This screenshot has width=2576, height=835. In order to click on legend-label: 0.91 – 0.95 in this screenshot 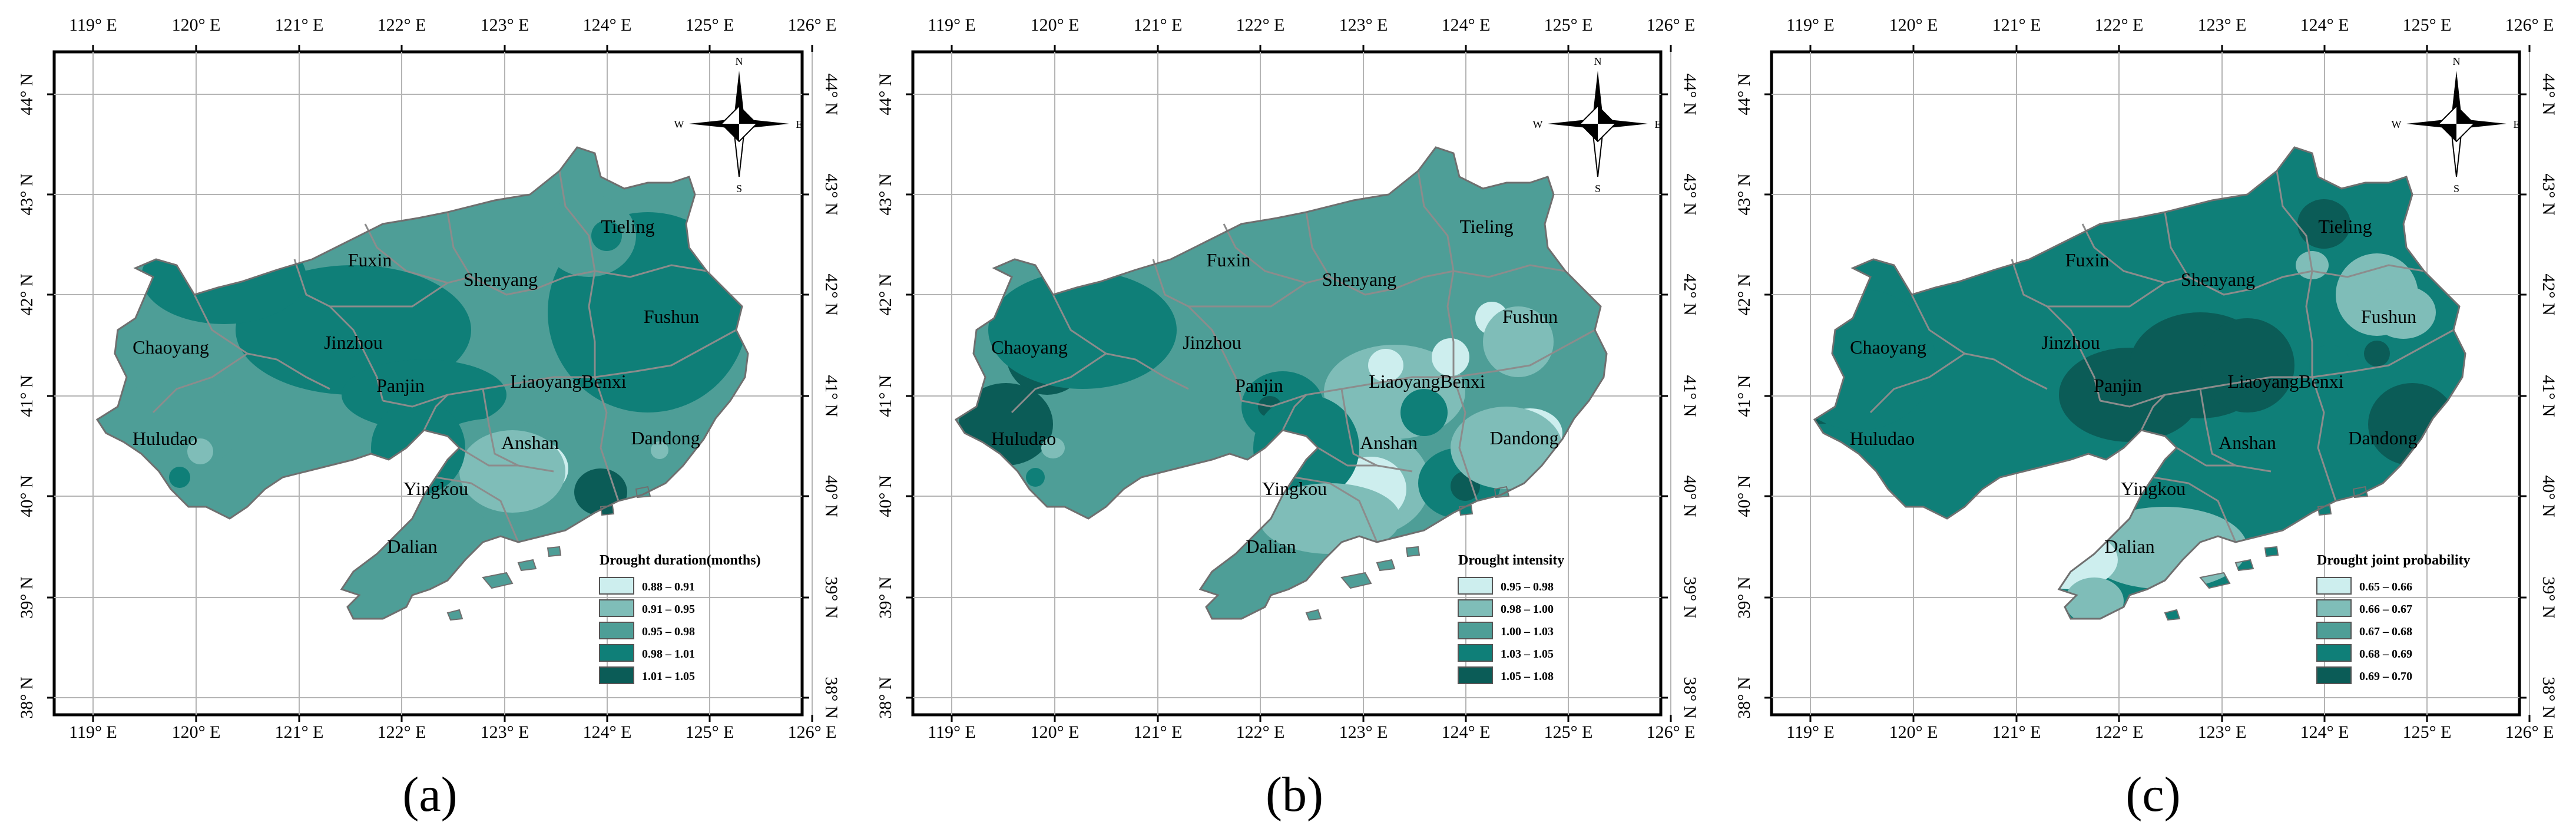, I will do `click(668, 609)`.